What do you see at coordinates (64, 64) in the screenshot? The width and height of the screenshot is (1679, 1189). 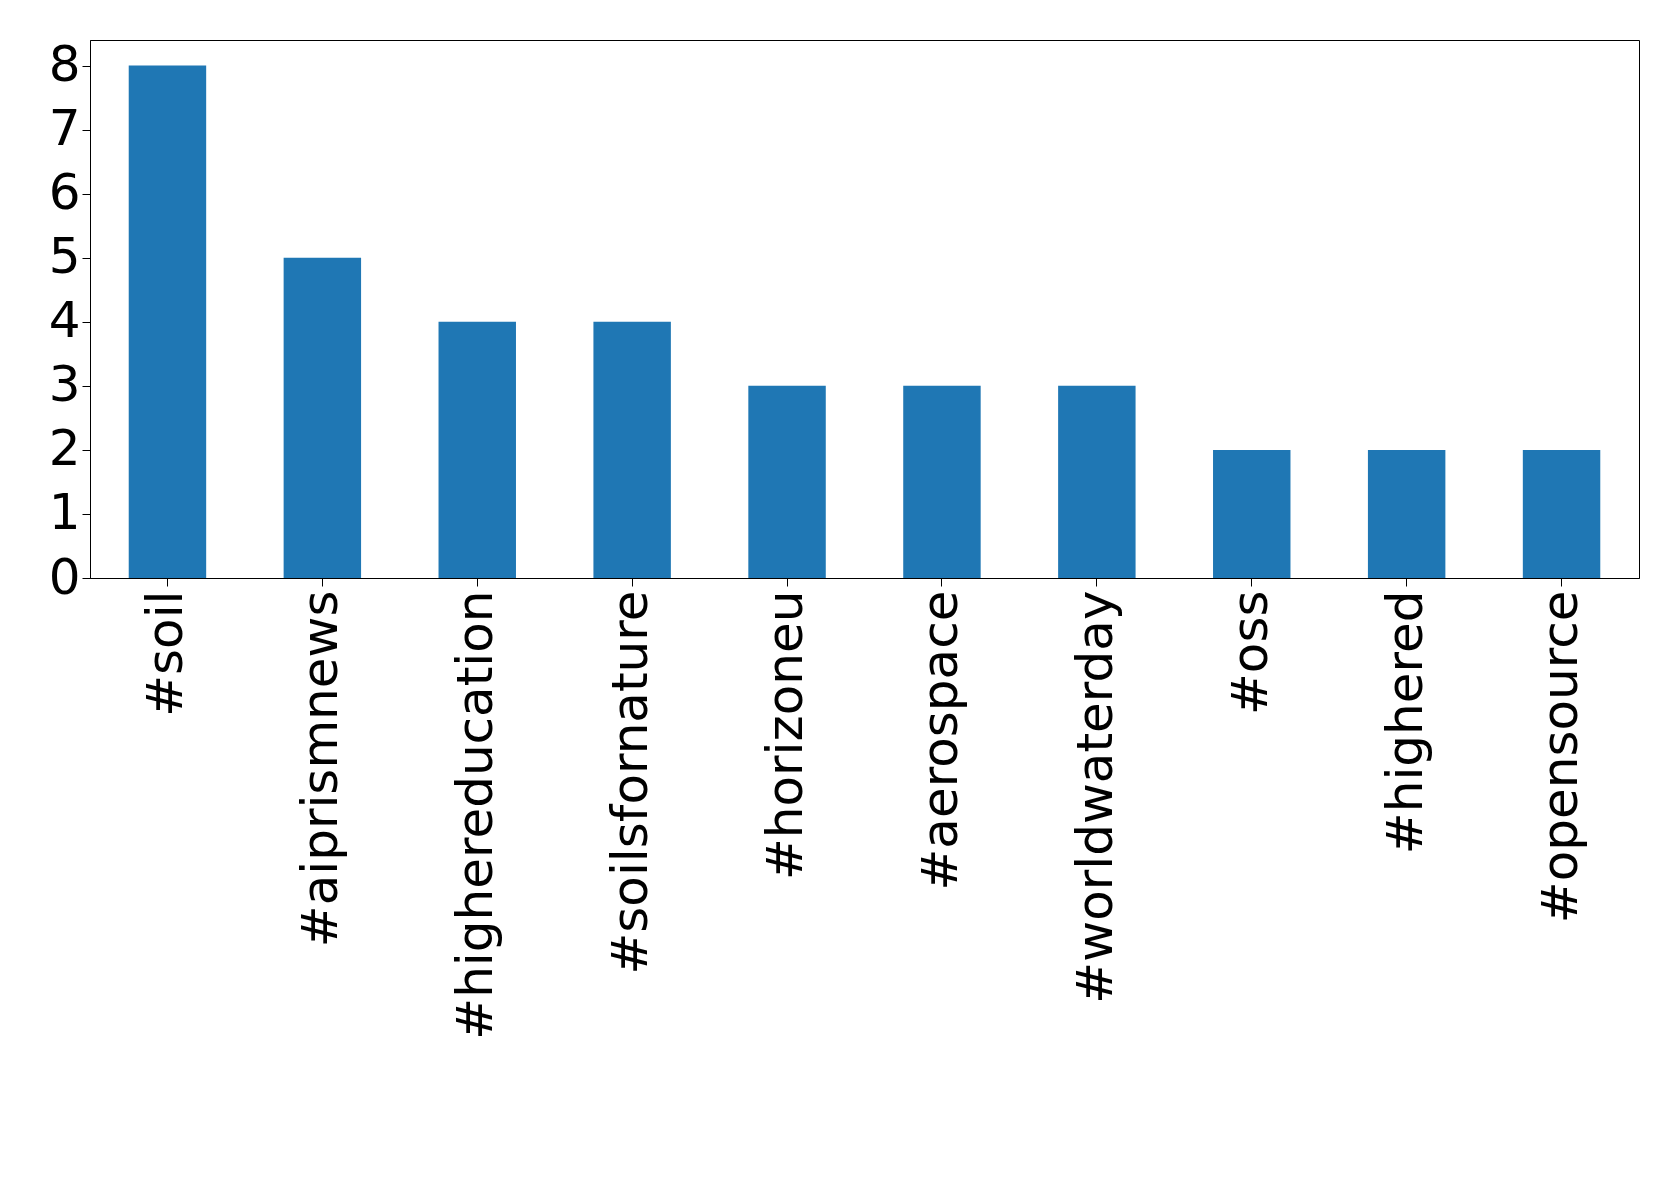 I see `y-tick-label: 8` at bounding box center [64, 64].